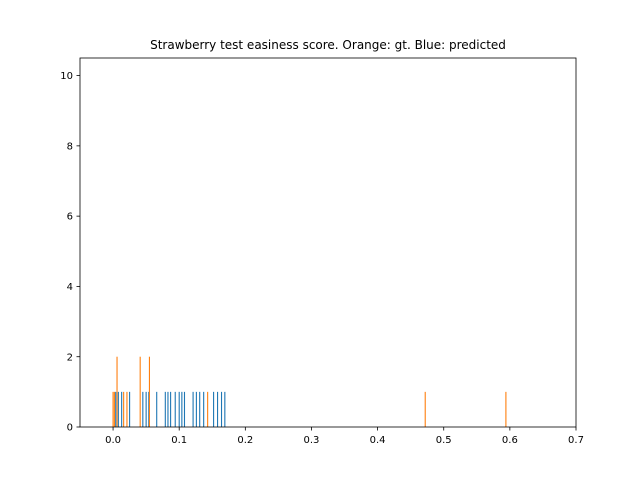 The height and width of the screenshot is (480, 640). Describe the element at coordinates (312, 440) in the screenshot. I see `x-tick-label: 0.3` at that location.